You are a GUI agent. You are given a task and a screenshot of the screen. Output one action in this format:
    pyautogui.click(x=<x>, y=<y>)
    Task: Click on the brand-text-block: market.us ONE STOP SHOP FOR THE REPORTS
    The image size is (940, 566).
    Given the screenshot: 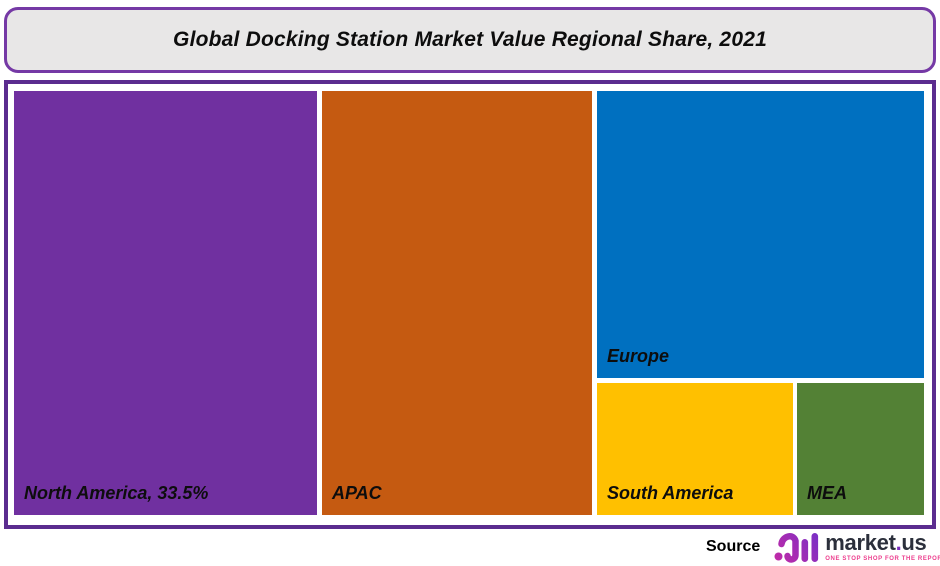 What is the action you would take?
    pyautogui.click(x=882, y=547)
    